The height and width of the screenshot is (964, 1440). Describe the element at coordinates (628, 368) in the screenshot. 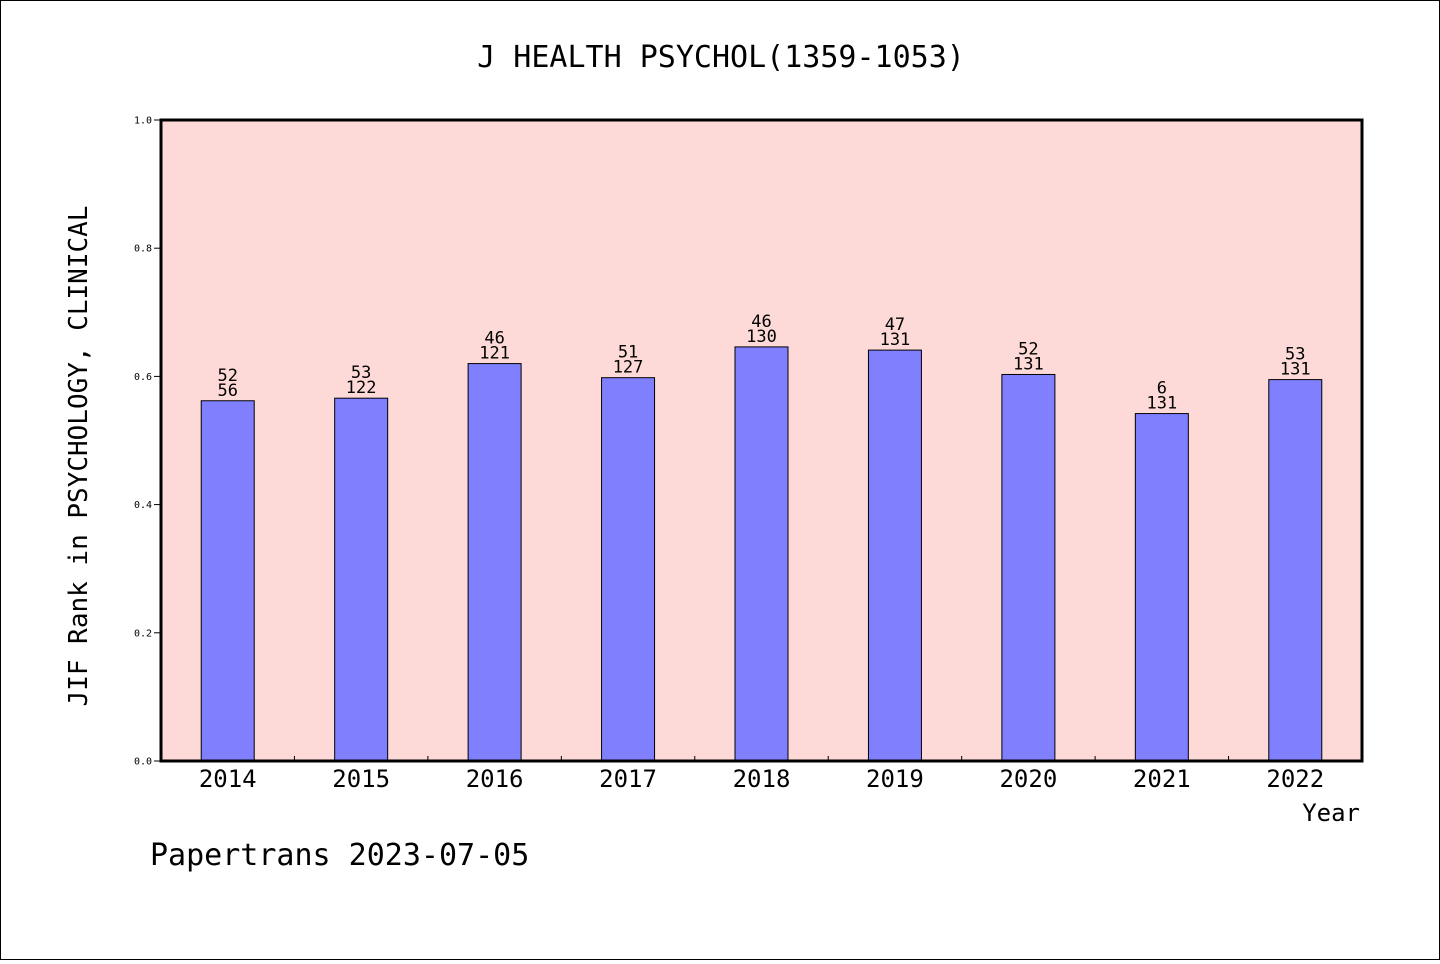

I see `bar-label-bottom-2017: 127` at that location.